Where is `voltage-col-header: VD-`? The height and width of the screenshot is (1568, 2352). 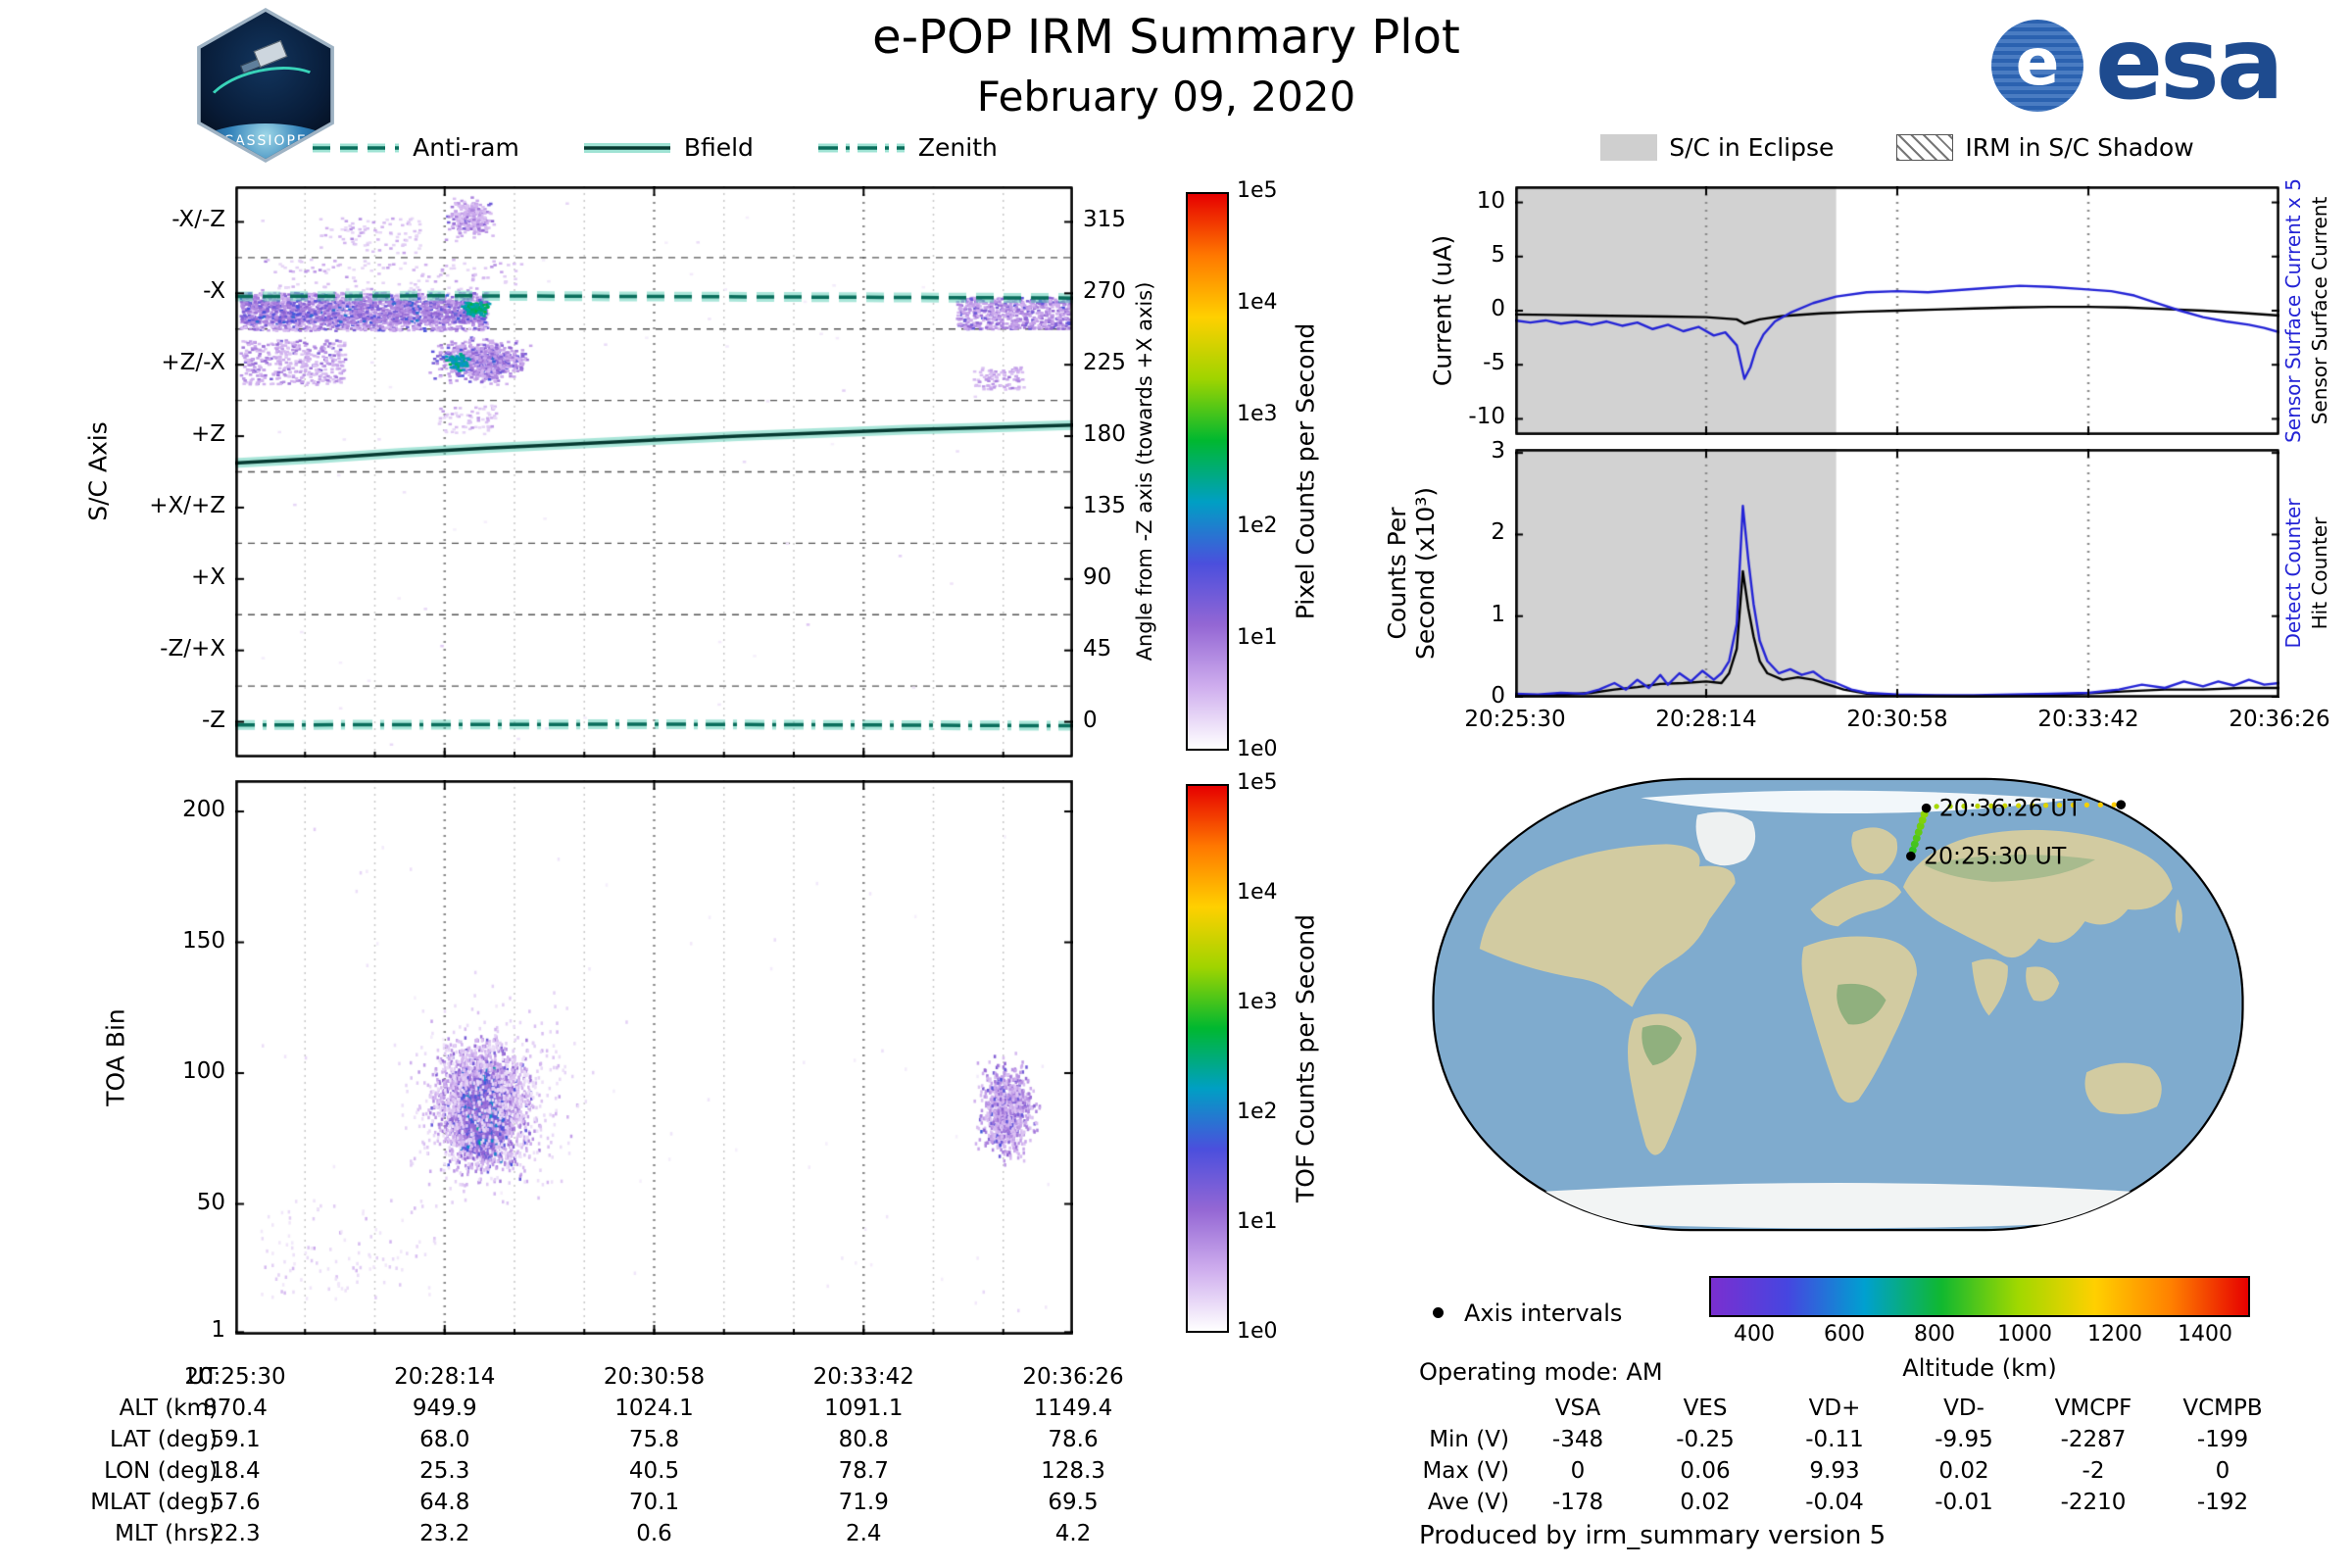 voltage-col-header: VD- is located at coordinates (1963, 1408).